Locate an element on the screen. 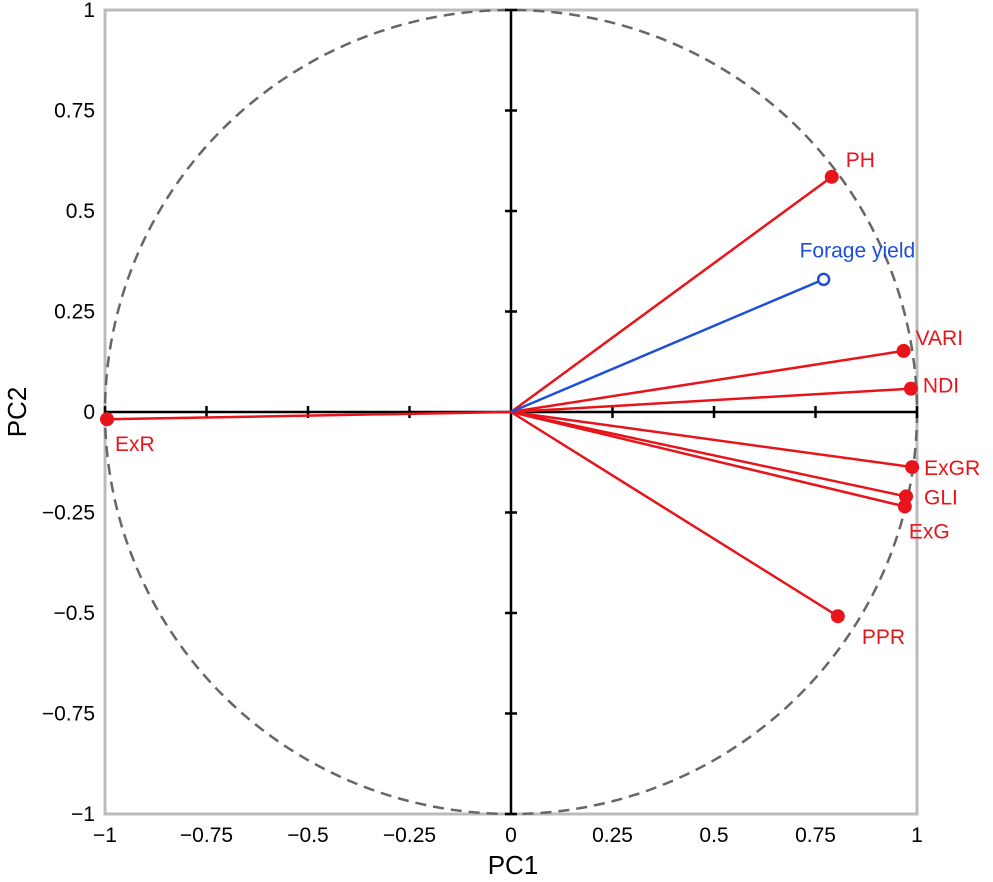 The width and height of the screenshot is (993, 882). y-tick-label: 0 is located at coordinates (89, 412).